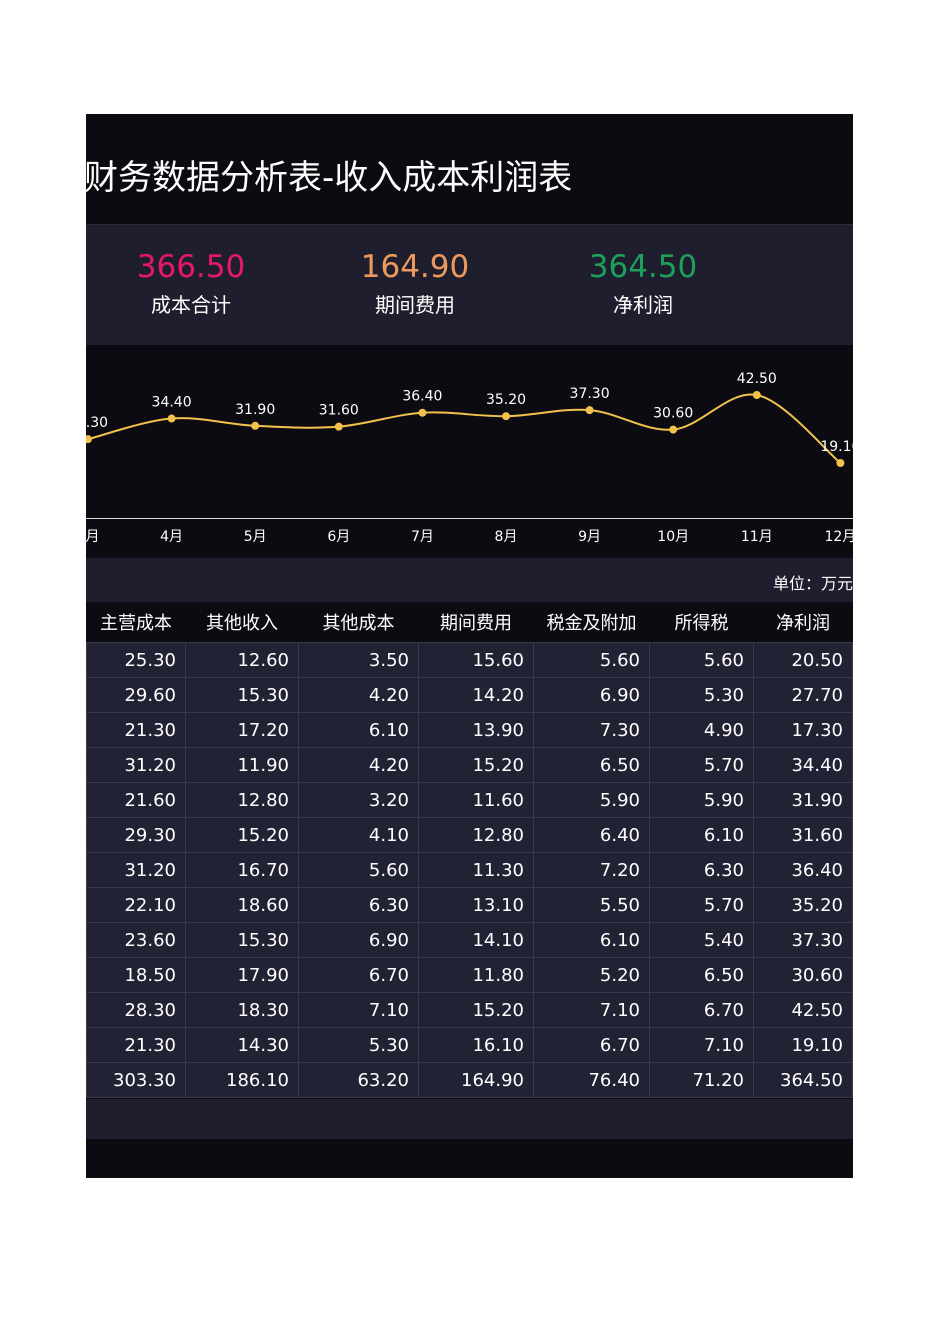 This screenshot has width=950, height=1344. What do you see at coordinates (171, 537) in the screenshot?
I see `x-tick-label: 4月` at bounding box center [171, 537].